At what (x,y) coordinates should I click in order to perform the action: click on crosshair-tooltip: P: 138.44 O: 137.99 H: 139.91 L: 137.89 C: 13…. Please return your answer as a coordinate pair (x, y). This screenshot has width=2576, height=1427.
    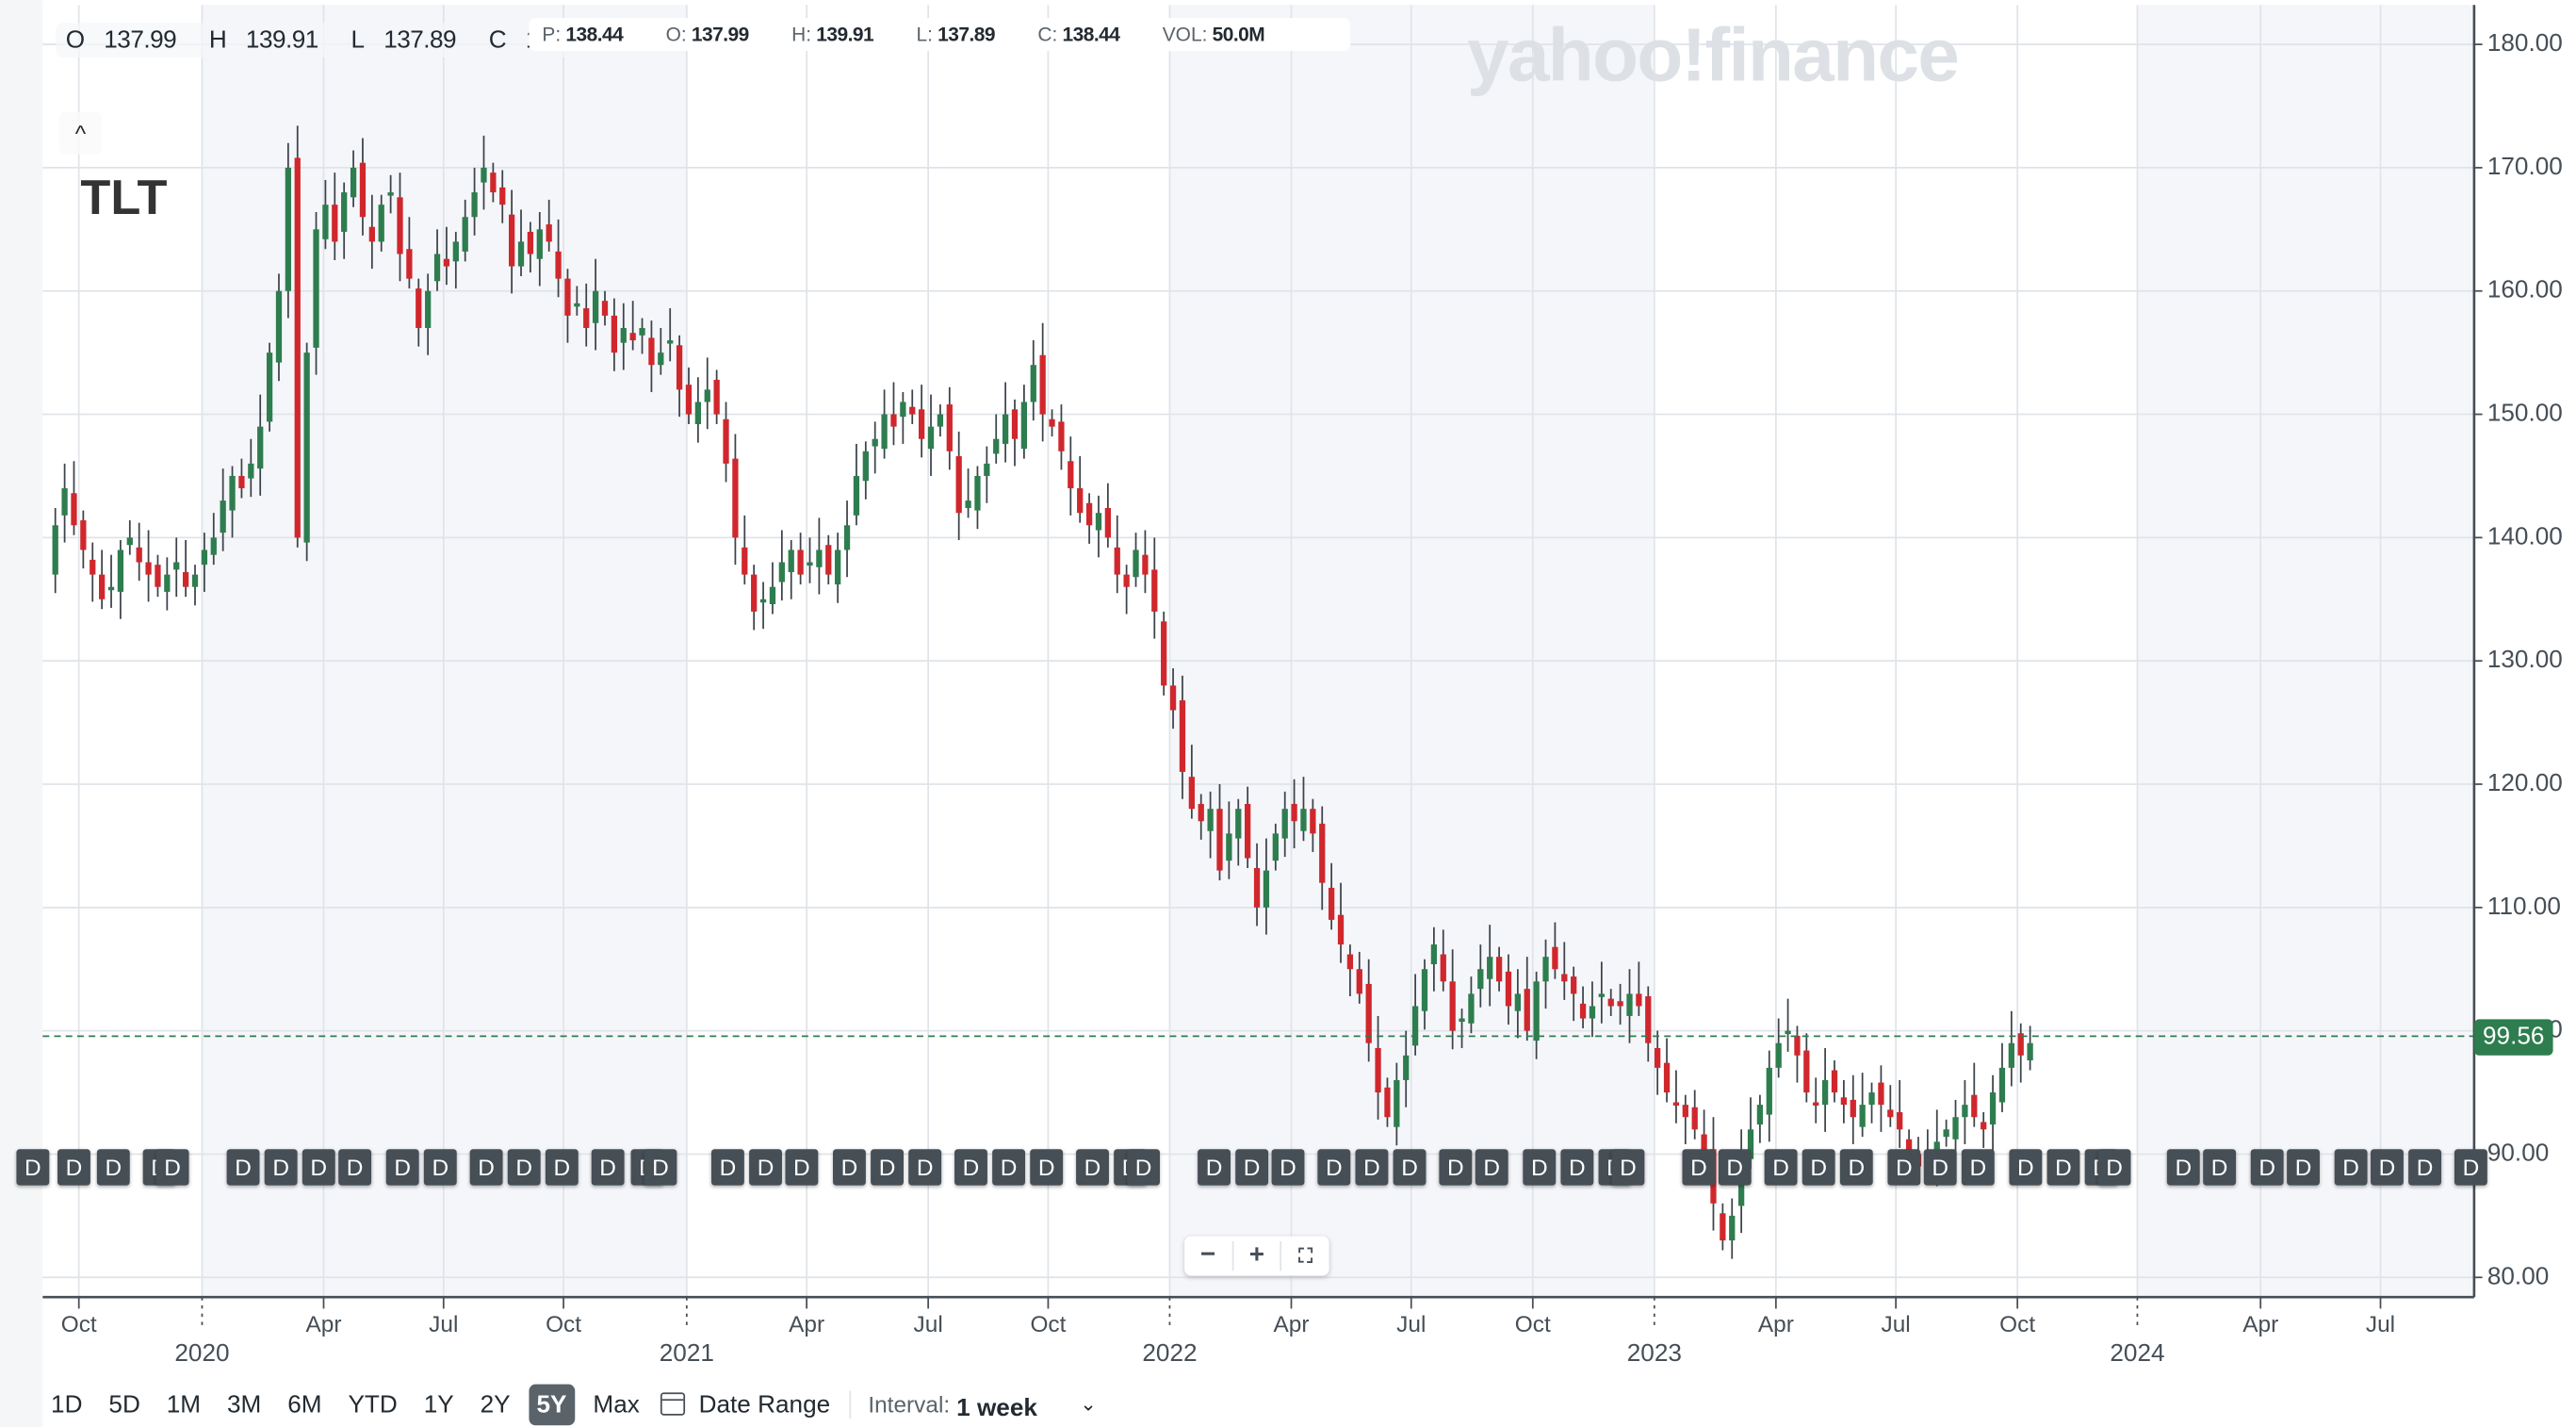
    Looking at the image, I should click on (940, 35).